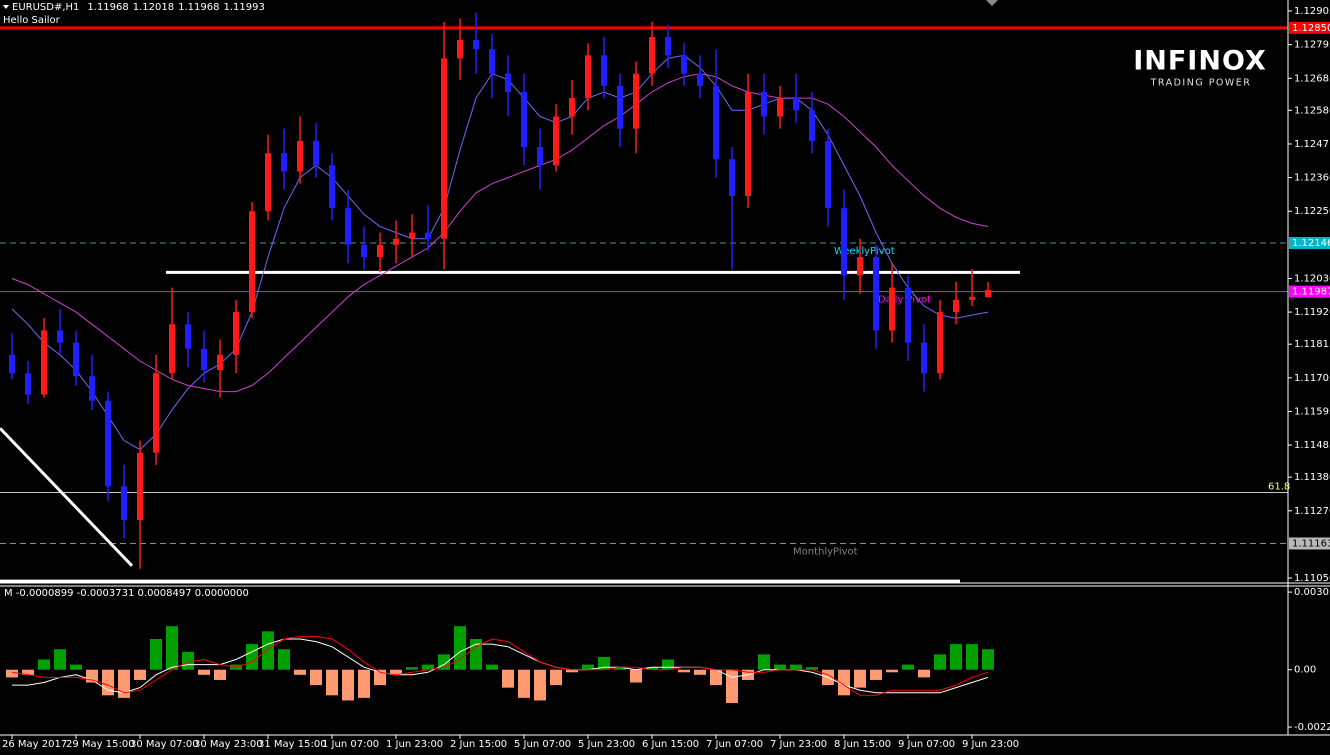  I want to click on indicator-line, so click(500, 666).